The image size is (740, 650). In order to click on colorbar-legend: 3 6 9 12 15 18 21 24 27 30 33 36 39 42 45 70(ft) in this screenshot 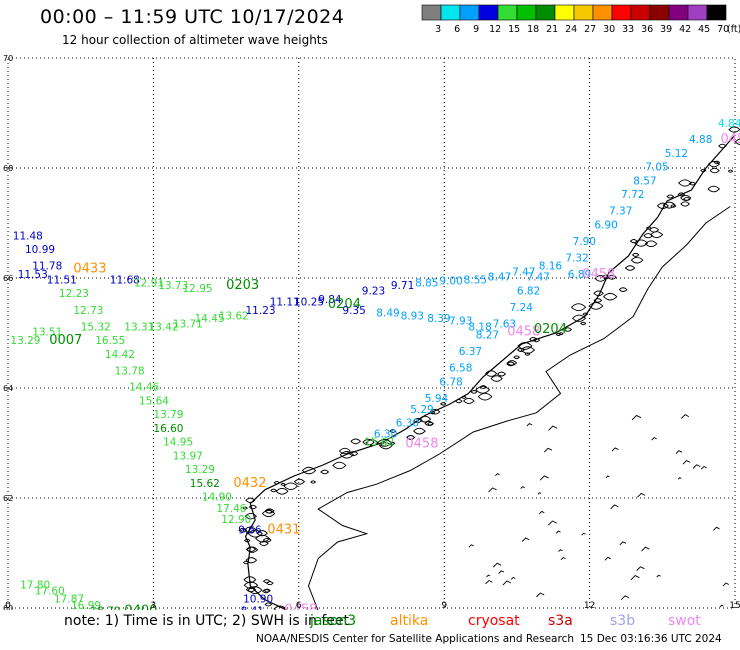, I will do `click(580, 19)`.